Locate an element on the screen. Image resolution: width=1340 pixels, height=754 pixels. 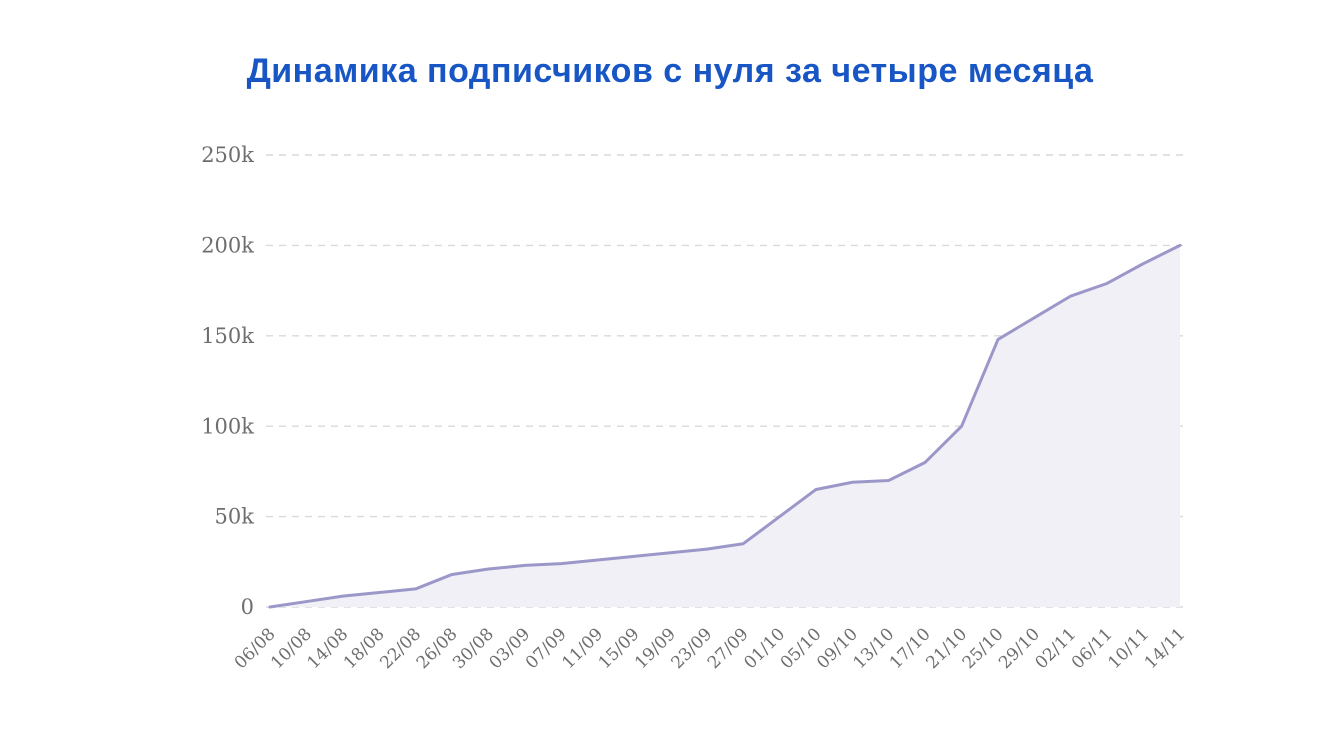
x-tick-label: 27/09 is located at coordinates (728, 648).